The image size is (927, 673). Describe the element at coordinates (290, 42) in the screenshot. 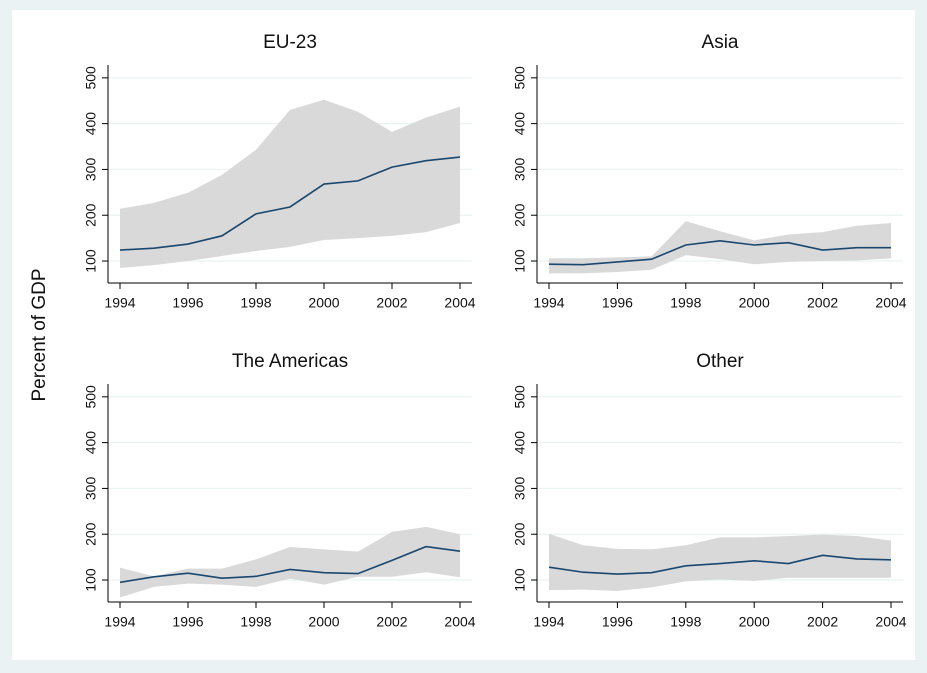

I see `panel-title: EU-23` at that location.